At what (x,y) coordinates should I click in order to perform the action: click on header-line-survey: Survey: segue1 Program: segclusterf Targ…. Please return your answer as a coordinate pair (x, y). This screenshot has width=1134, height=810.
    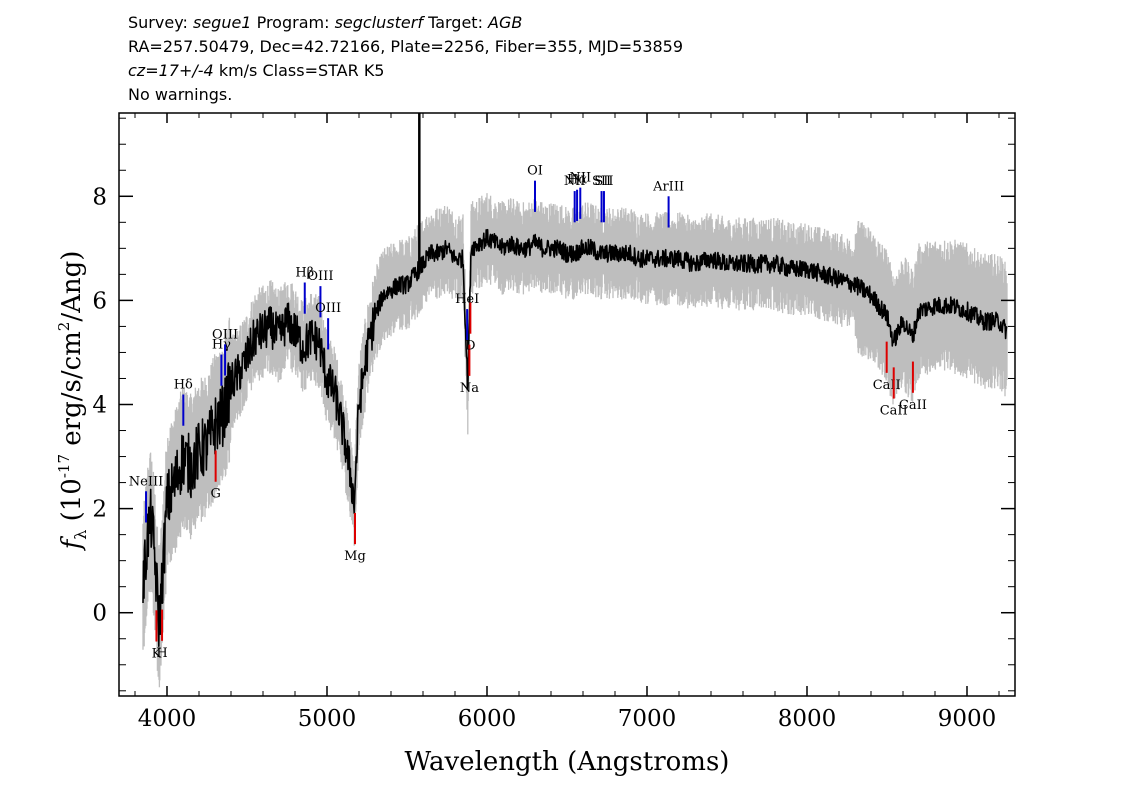
    Looking at the image, I should click on (405, 23).